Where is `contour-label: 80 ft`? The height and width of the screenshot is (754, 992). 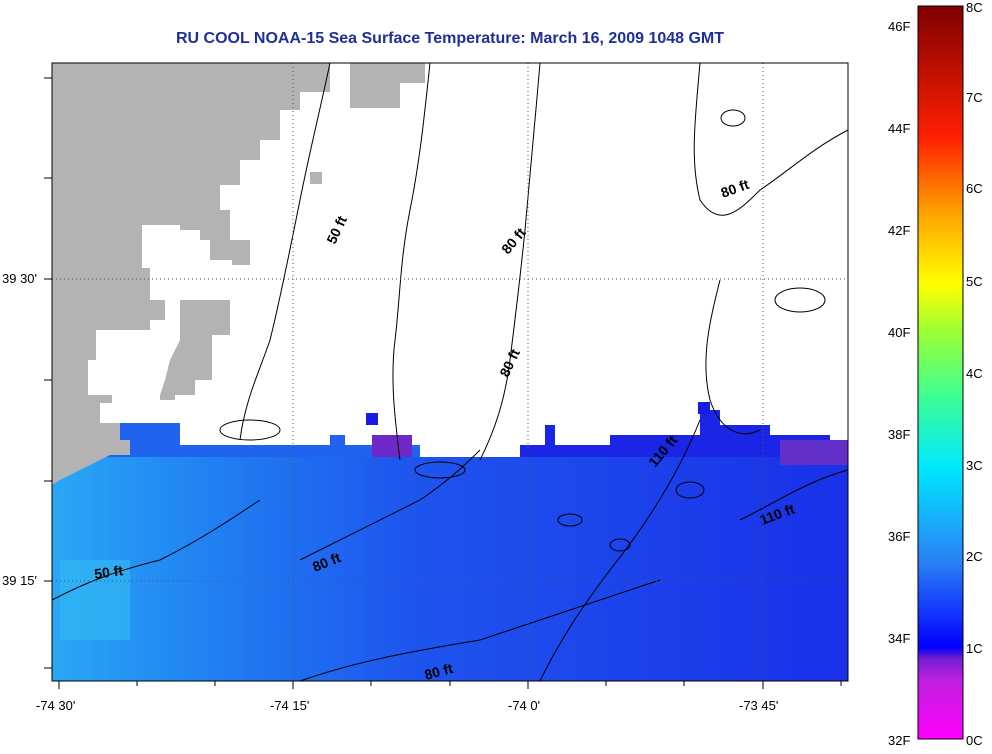
contour-label: 80 ft is located at coordinates (439, 671).